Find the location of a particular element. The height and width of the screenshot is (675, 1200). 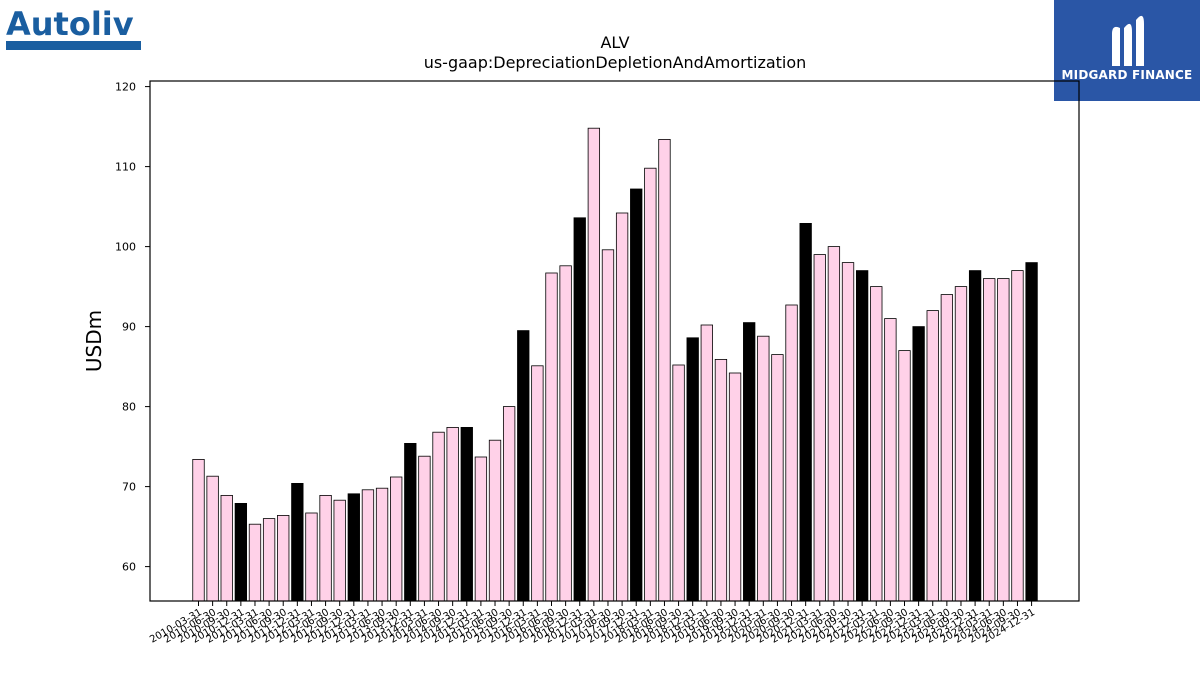

midgard-finance-logo: MIDGARD FINANCE is located at coordinates (1127, 50).